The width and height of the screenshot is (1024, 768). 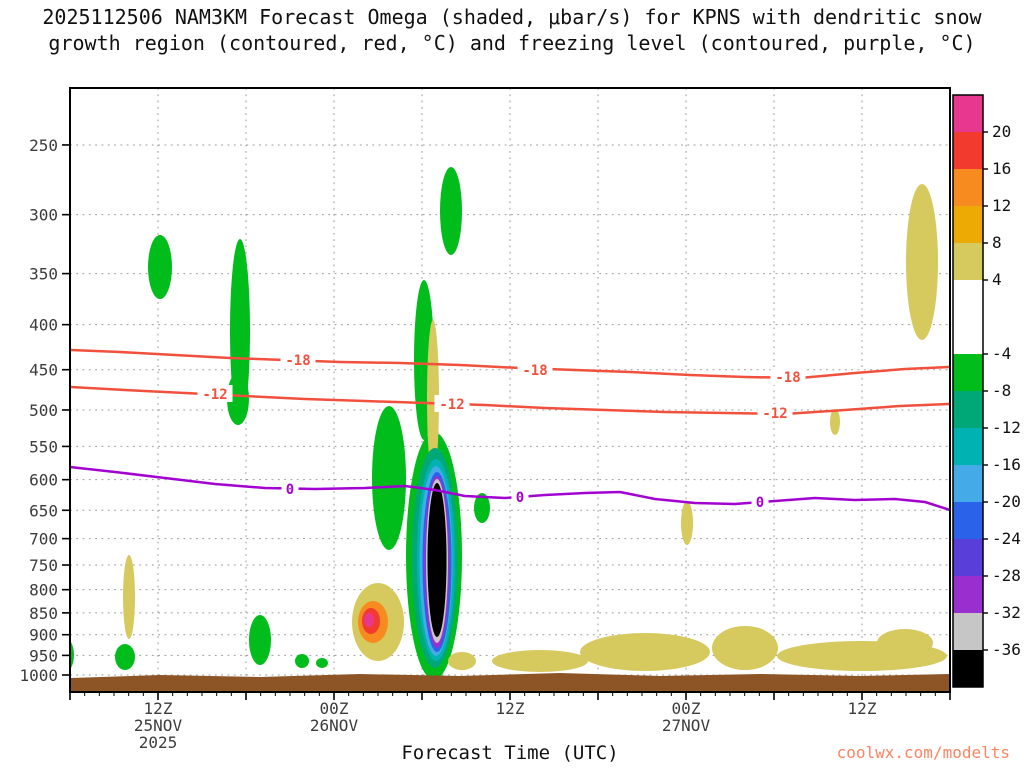 I want to click on colorbar-tick-label: 20, so click(x=1001, y=131).